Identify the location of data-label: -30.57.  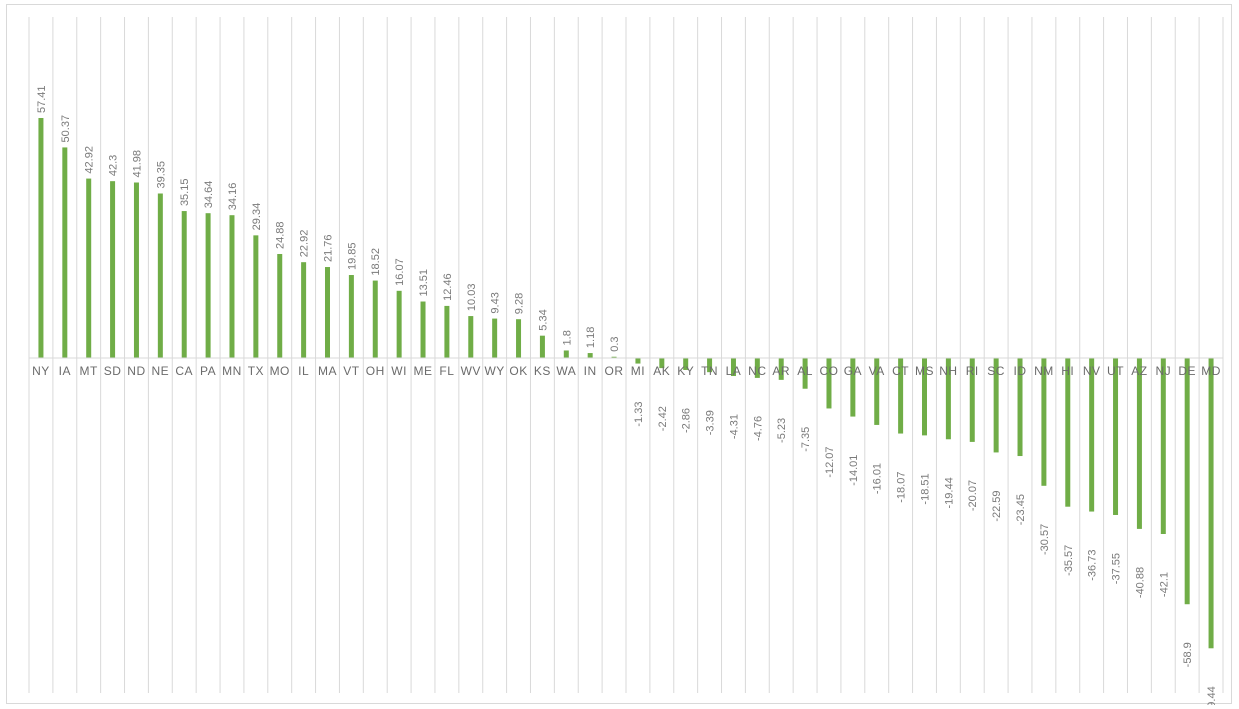
(1045, 539).